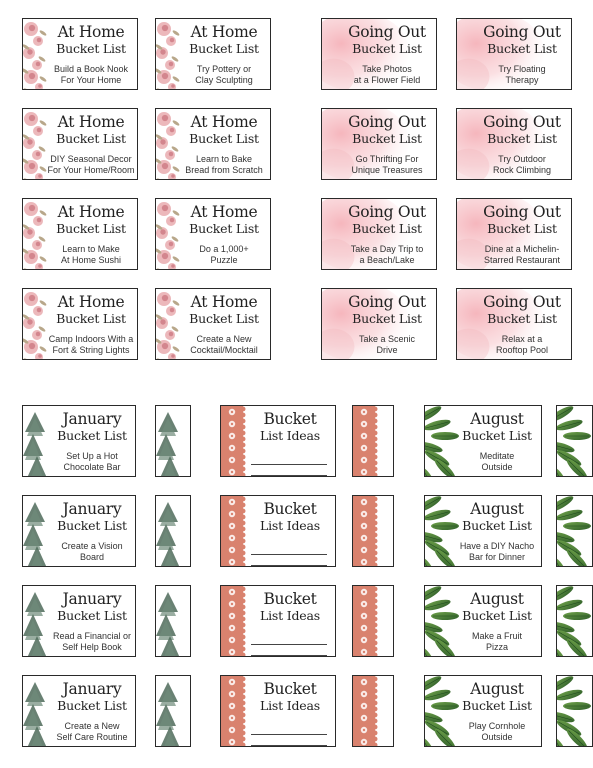 The width and height of the screenshot is (593, 768). What do you see at coordinates (522, 254) in the screenshot?
I see `card-description: Dine at a Michelin- Starred Restaurant` at bounding box center [522, 254].